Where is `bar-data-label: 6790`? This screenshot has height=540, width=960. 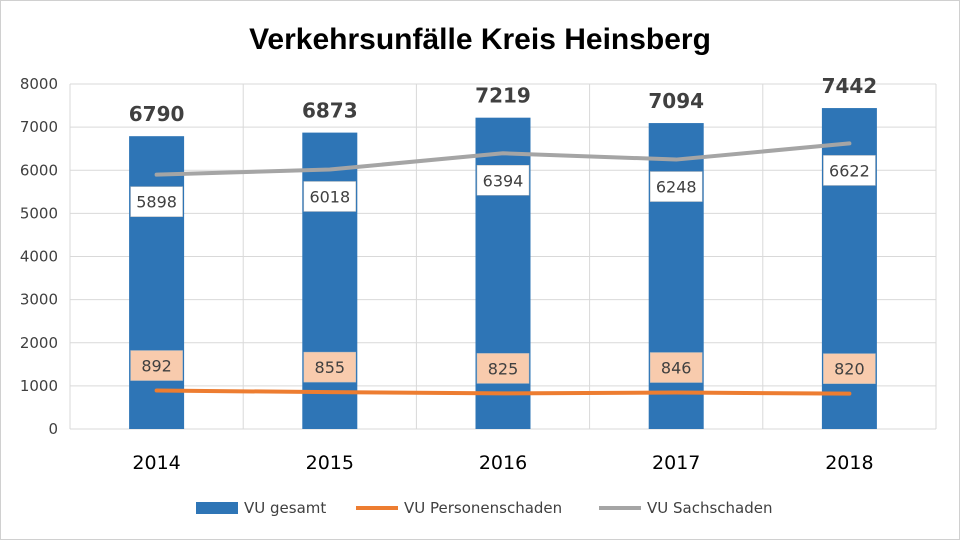 bar-data-label: 6790 is located at coordinates (157, 114).